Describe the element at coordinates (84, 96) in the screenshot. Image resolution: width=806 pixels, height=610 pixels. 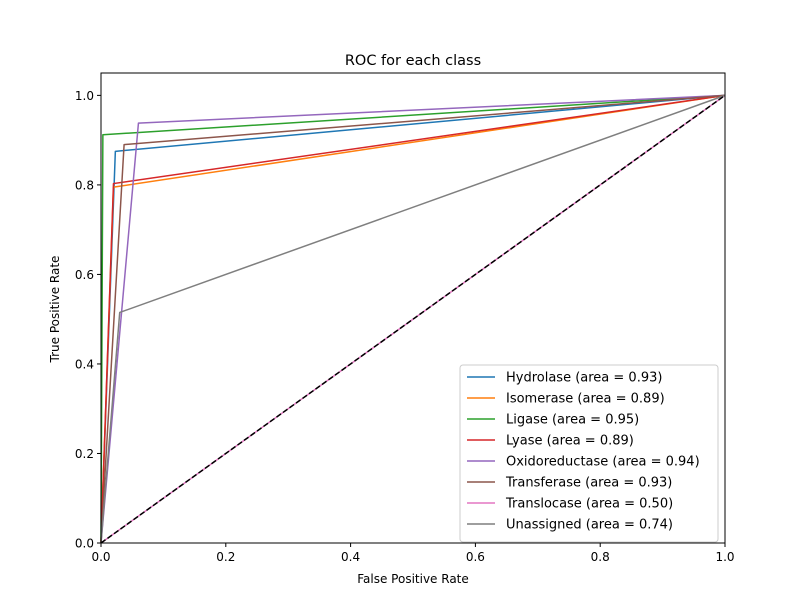
I see `y-tick-label: 1.0` at that location.